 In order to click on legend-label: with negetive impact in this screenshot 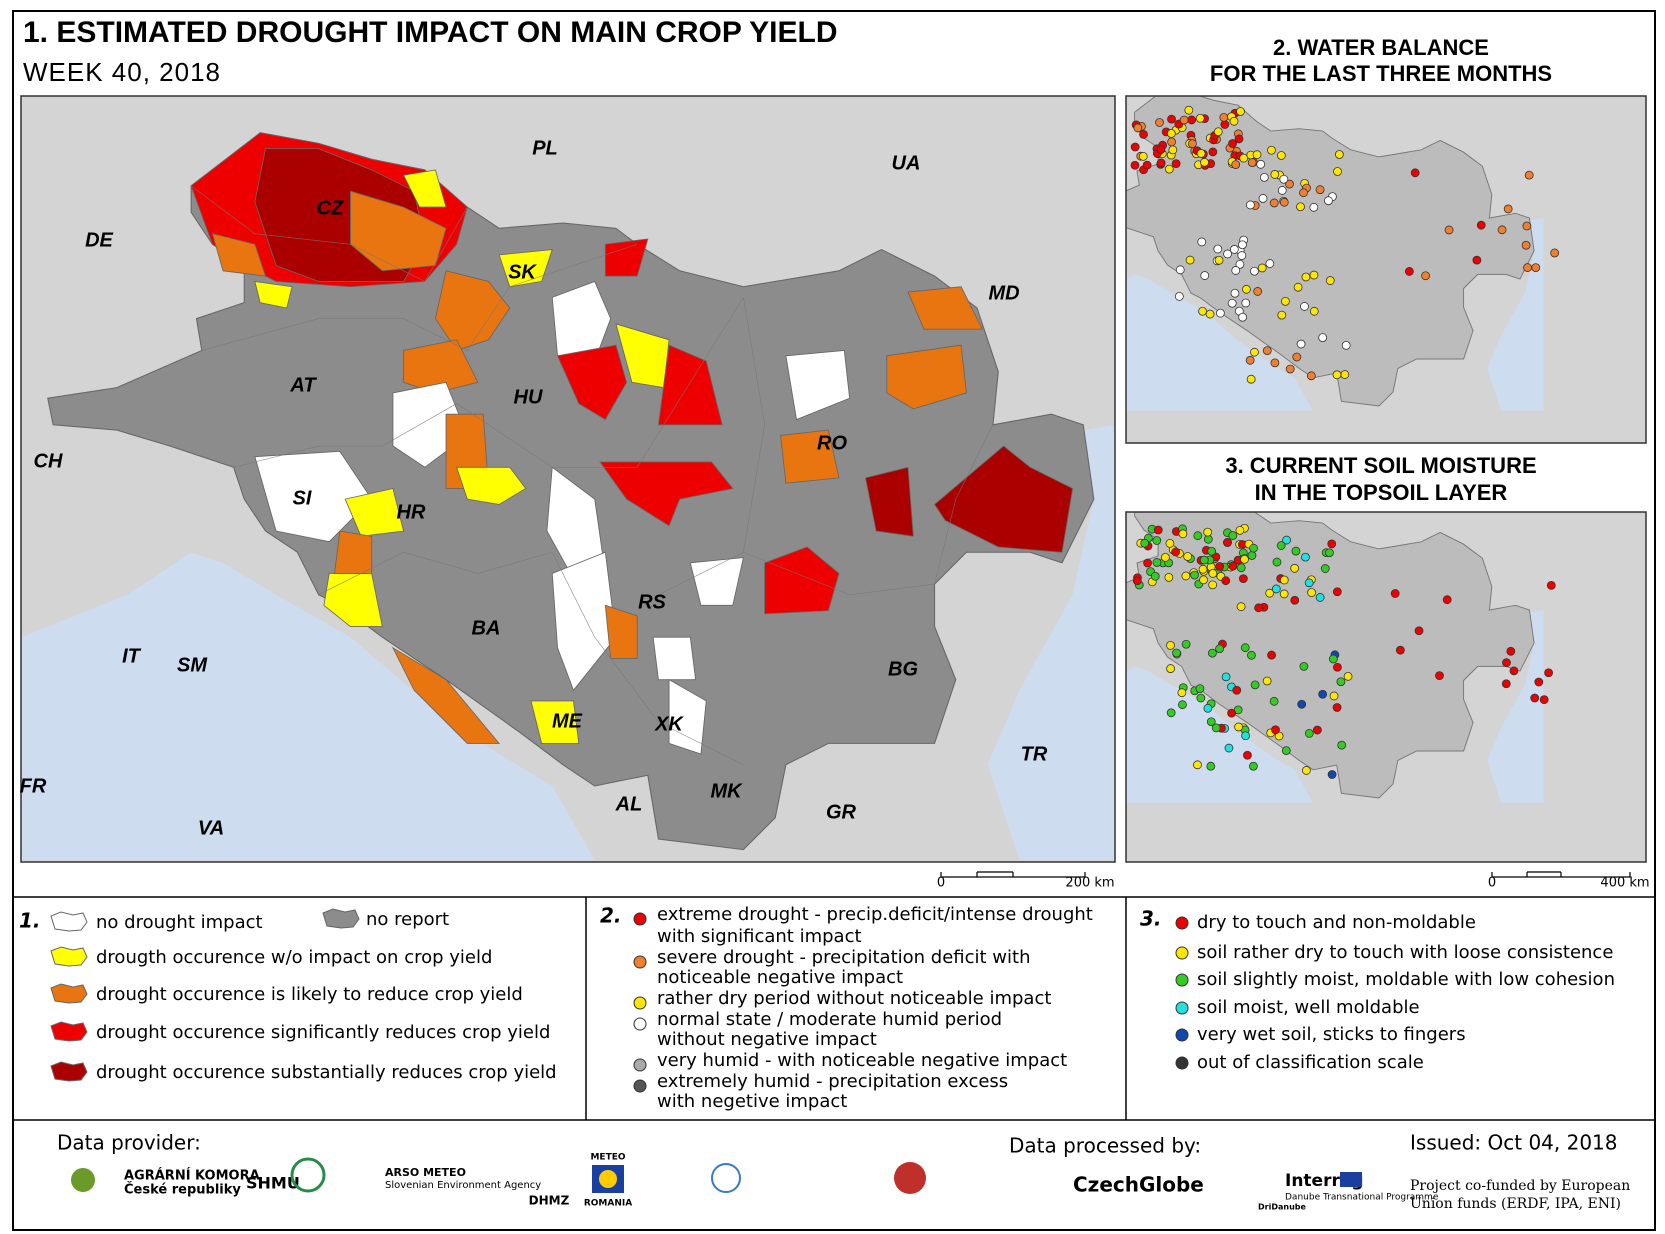, I will do `click(752, 1101)`.